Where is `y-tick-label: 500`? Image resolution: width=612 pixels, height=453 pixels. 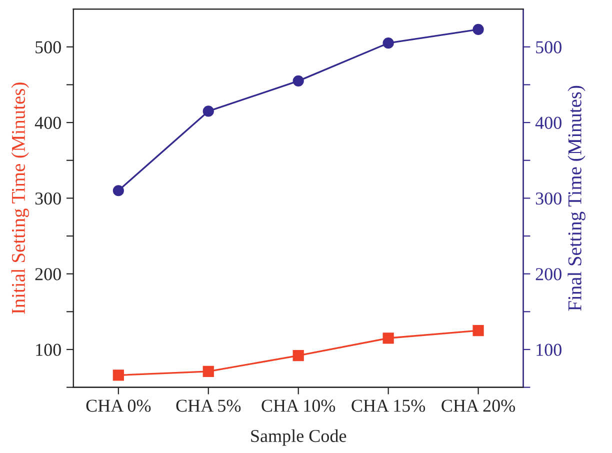
y-tick-label: 500 is located at coordinates (48, 47).